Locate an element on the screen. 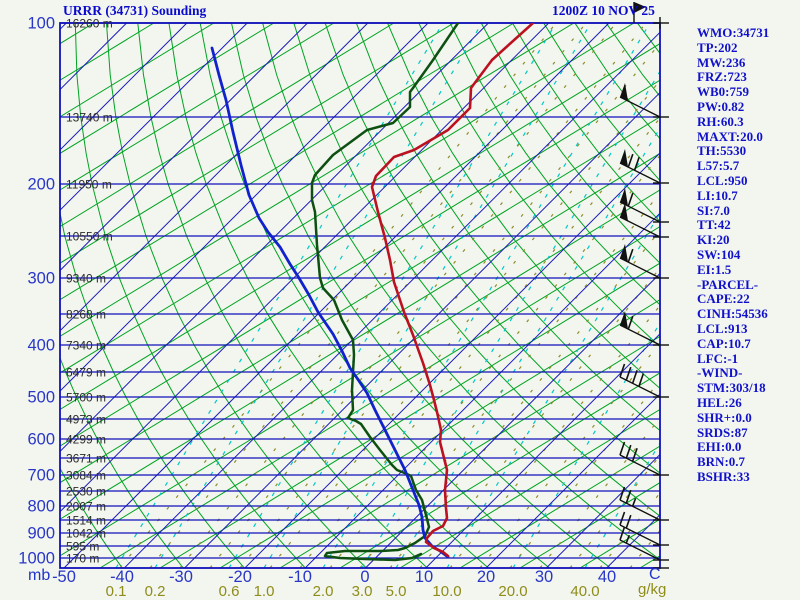  height-label: 6479 m is located at coordinates (86, 373).